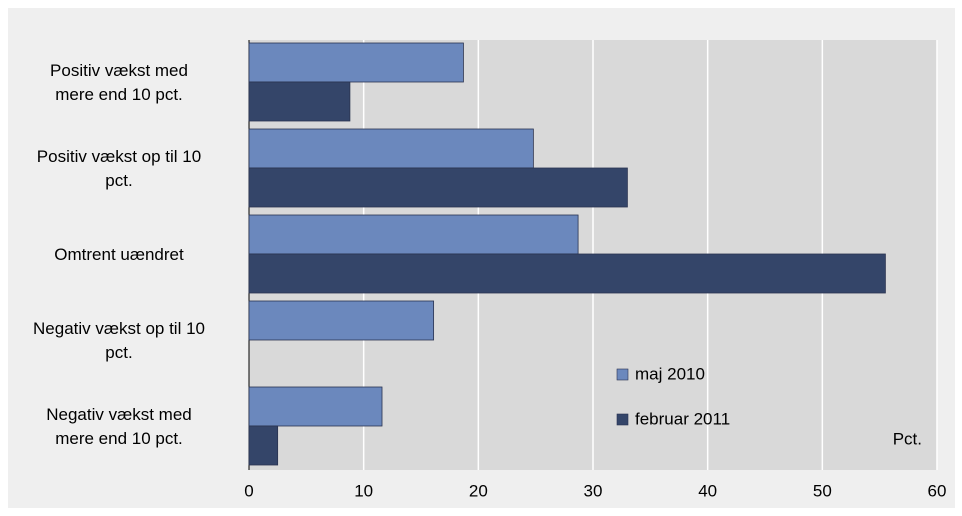 The height and width of the screenshot is (516, 962). What do you see at coordinates (670, 373) in the screenshot?
I see `legend-label: maj 2010` at bounding box center [670, 373].